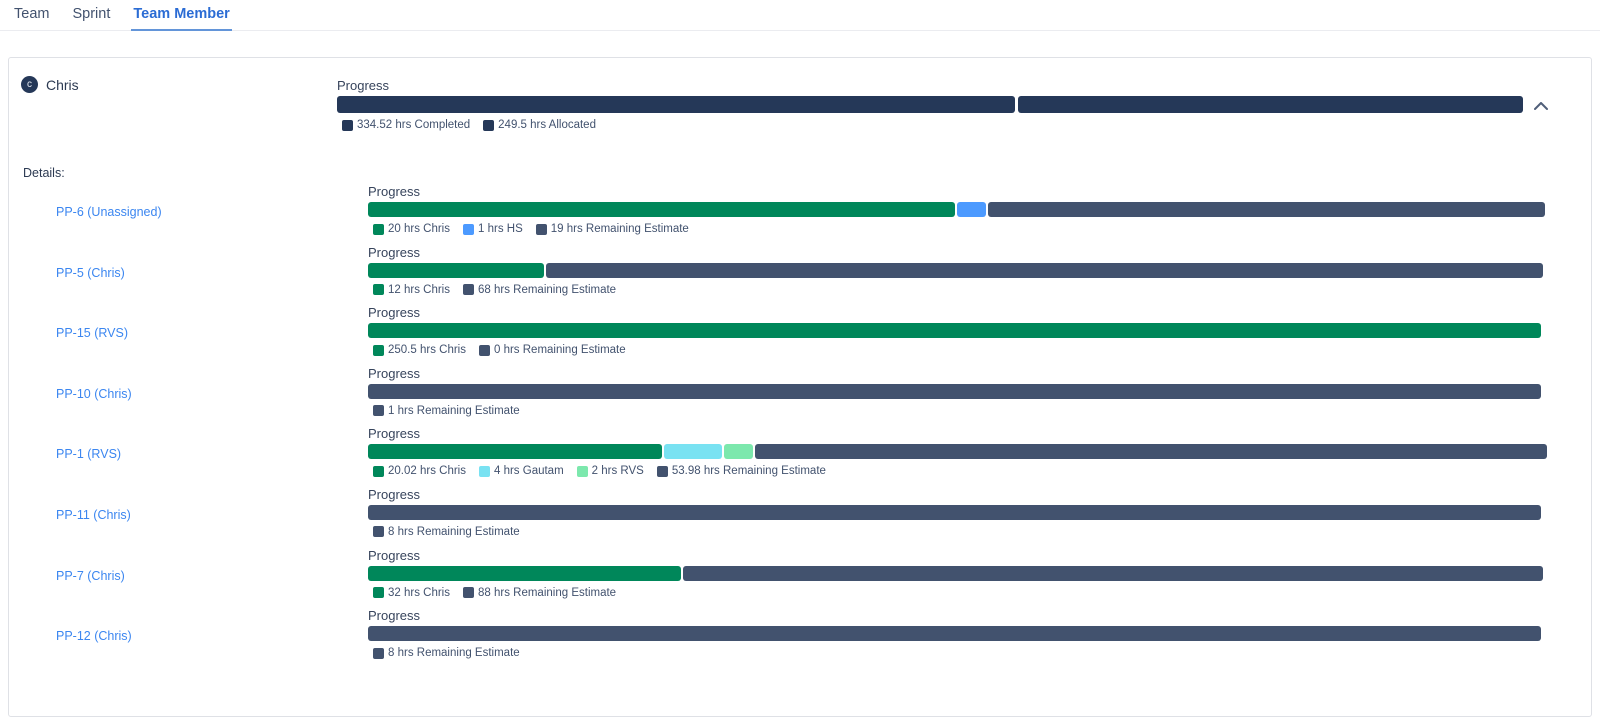  I want to click on legend-item: 53.98 hrs Remaining Estimate, so click(741, 471).